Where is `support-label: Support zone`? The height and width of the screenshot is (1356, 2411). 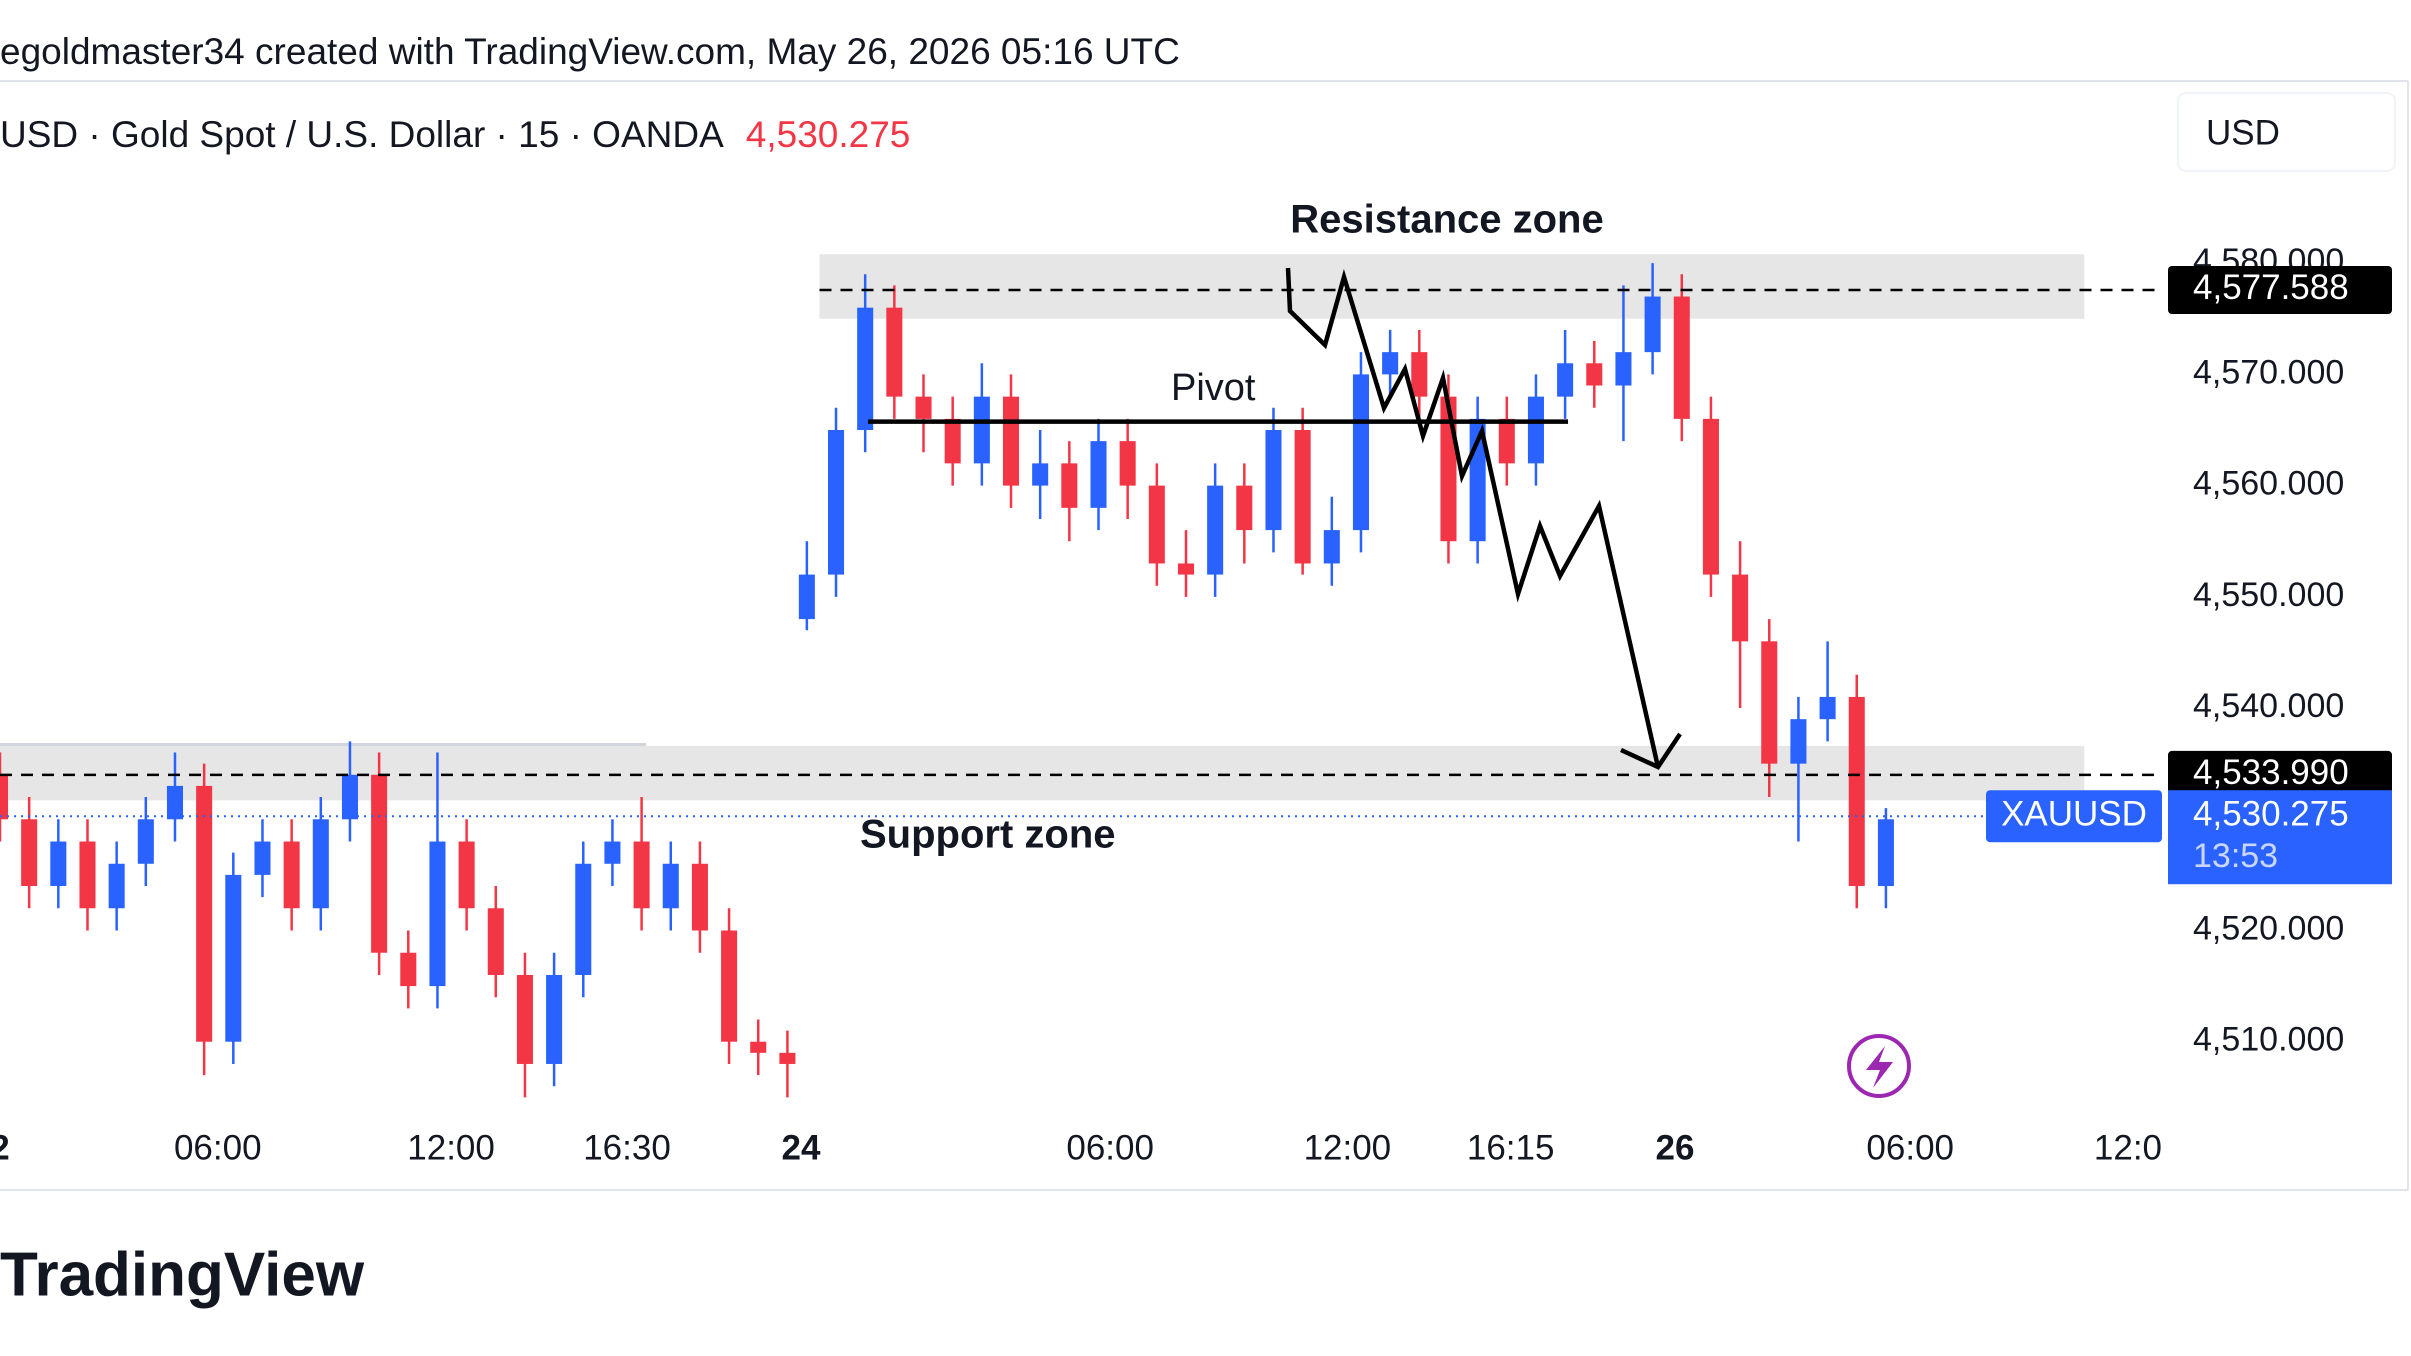 support-label: Support zone is located at coordinates (988, 835).